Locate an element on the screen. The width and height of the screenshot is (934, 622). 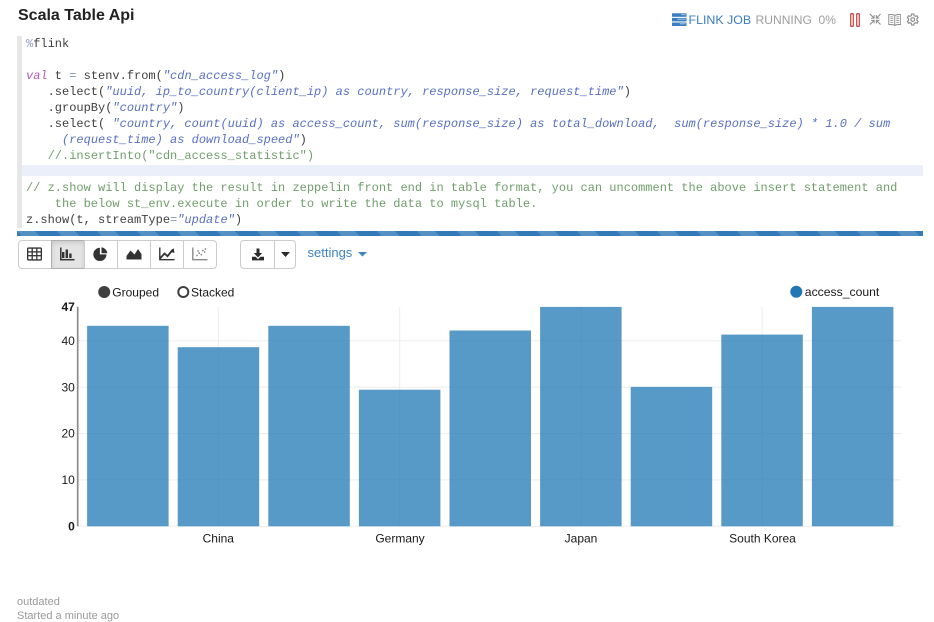
svg-text: China is located at coordinates (219, 538).